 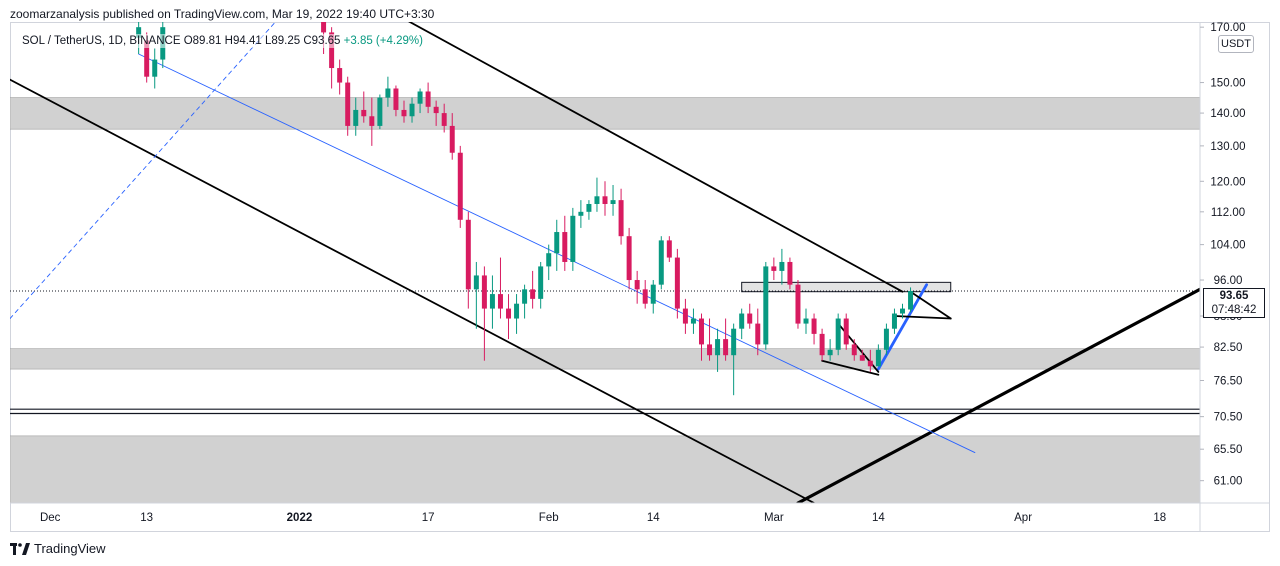 I want to click on legend-high: H94.41, so click(x=243, y=41).